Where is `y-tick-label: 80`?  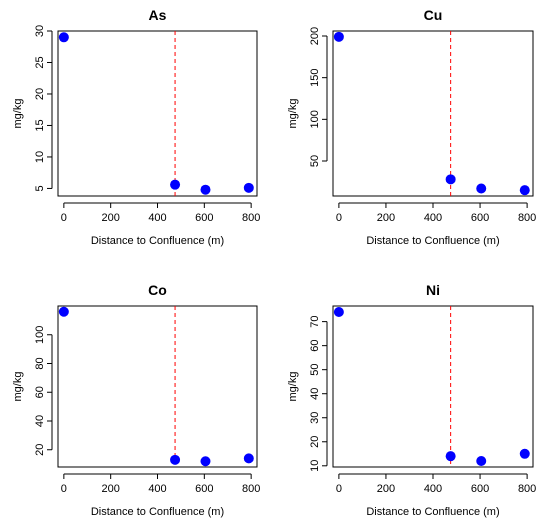 y-tick-label: 80 is located at coordinates (40, 363).